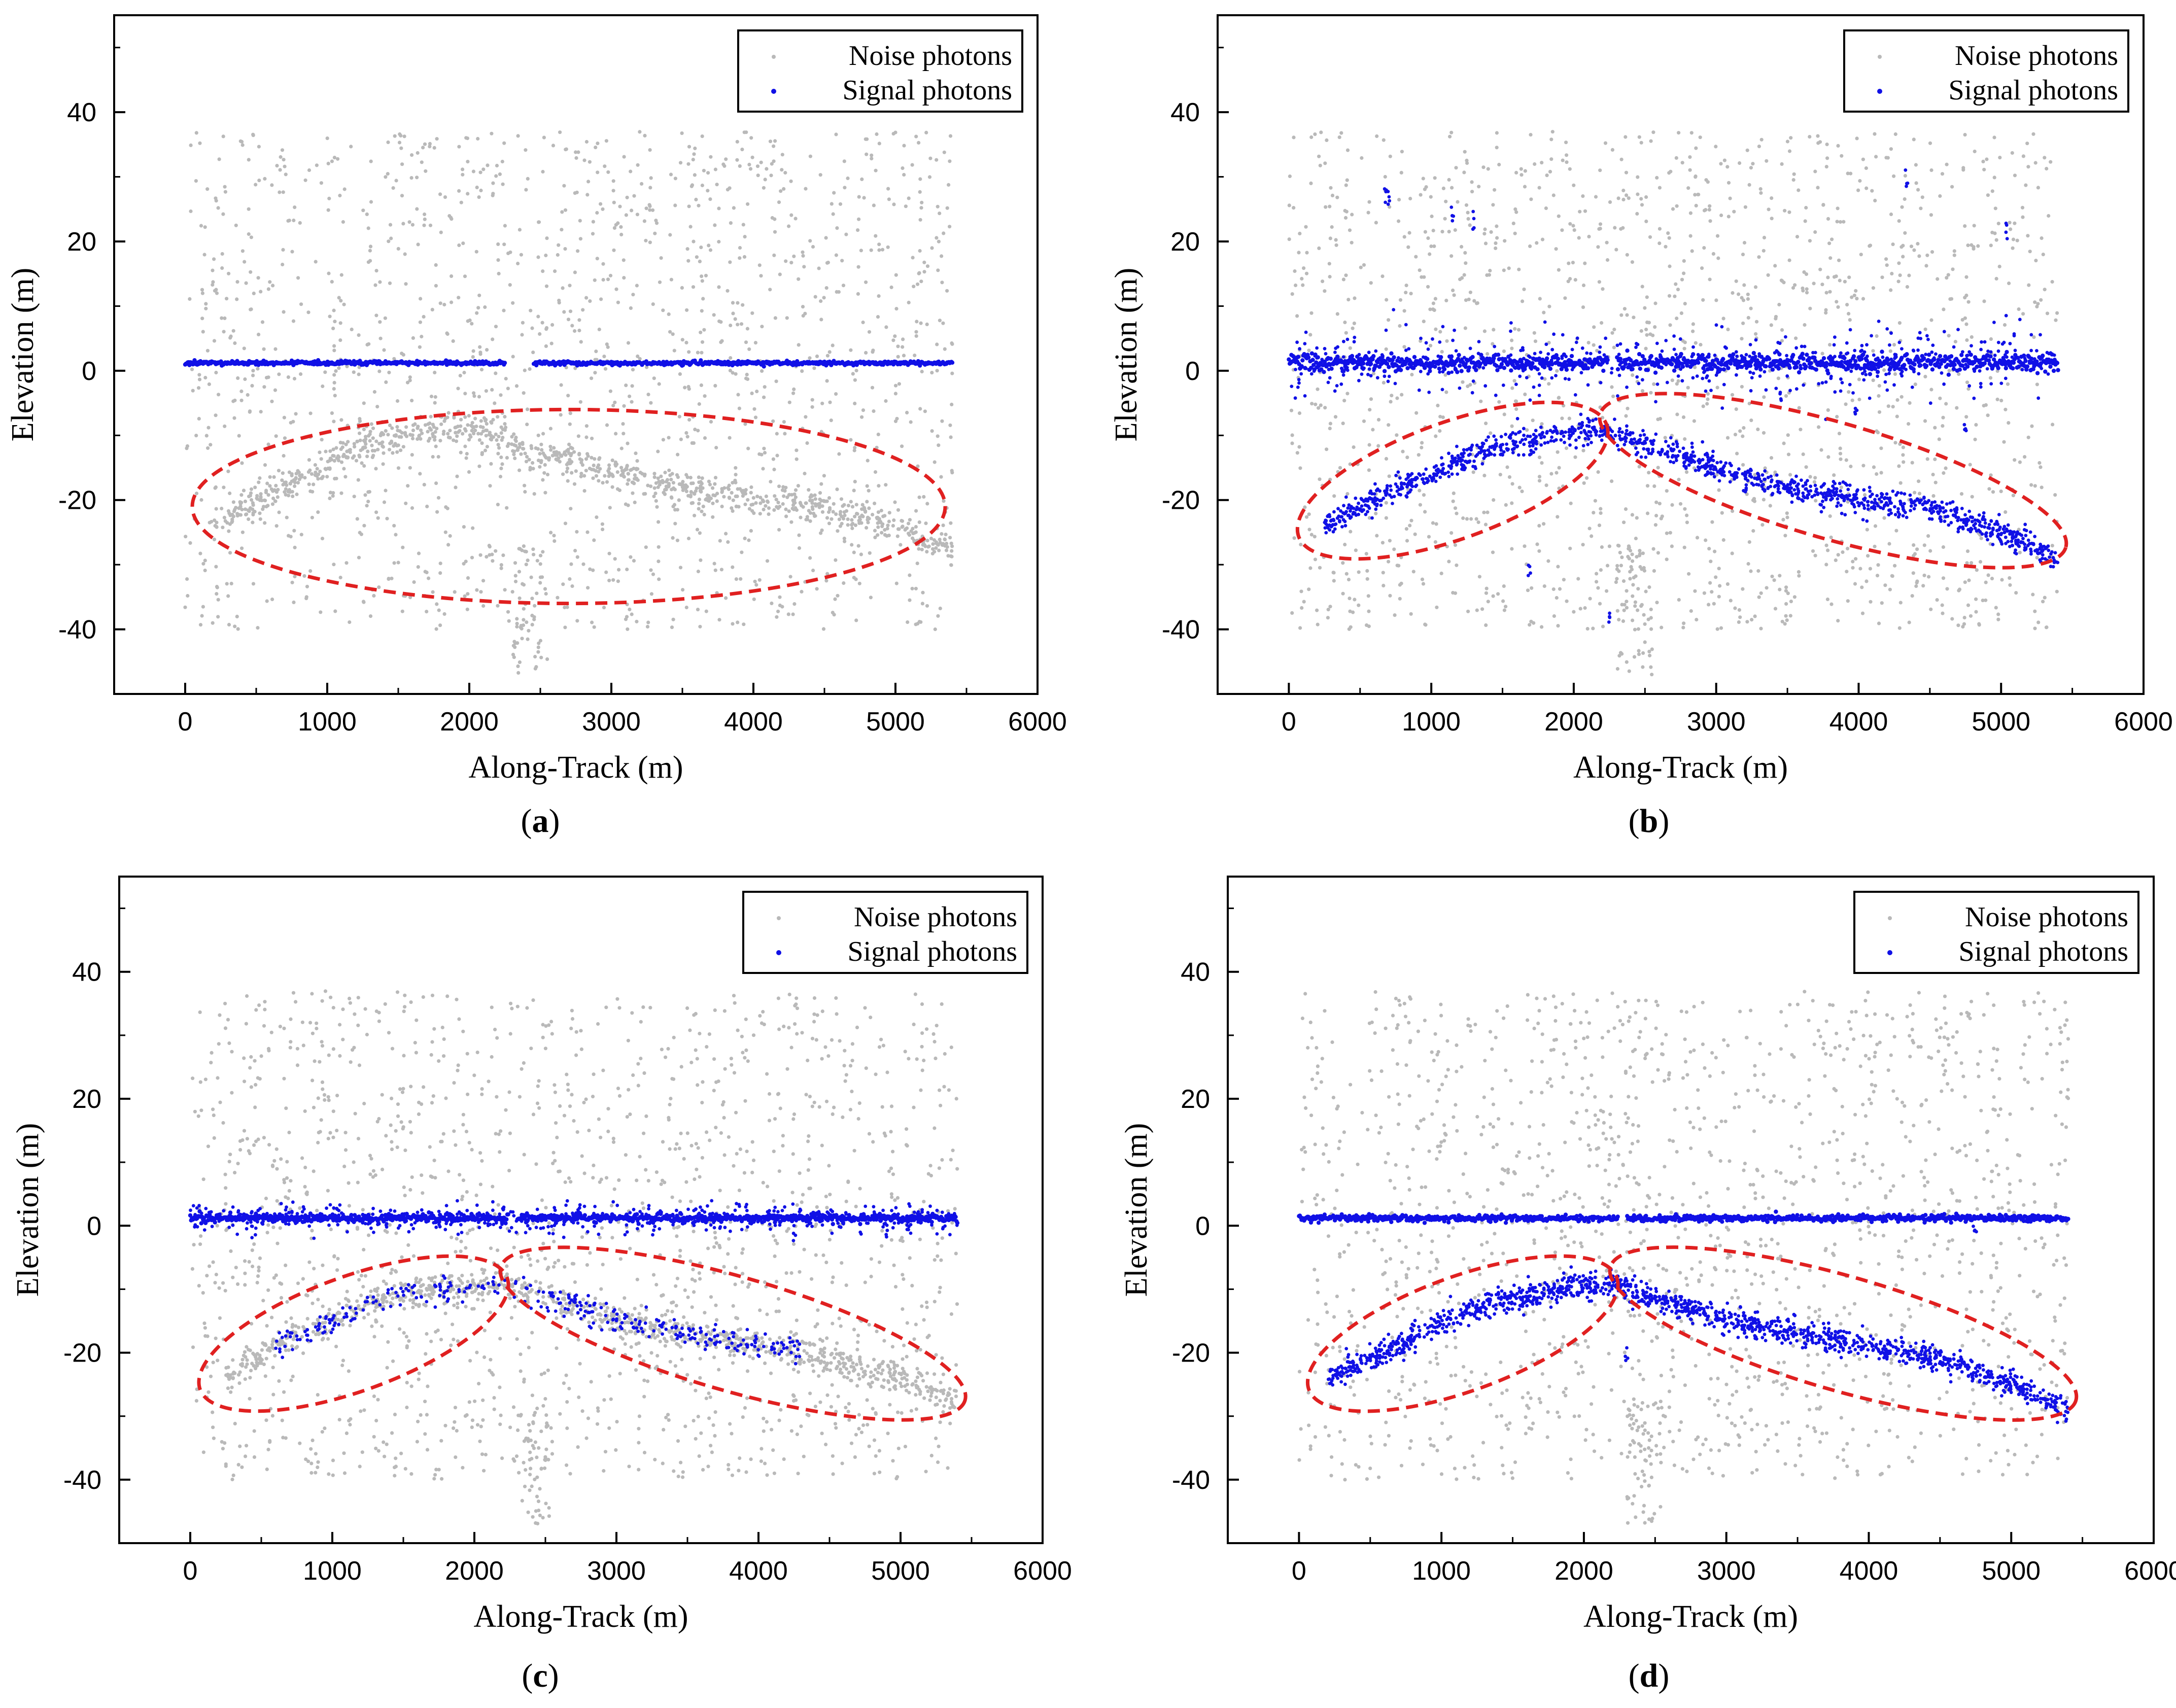 Image resolution: width=2176 pixels, height=1708 pixels. Describe the element at coordinates (930, 56) in the screenshot. I see `legend-noise-label: Noise photons` at that location.